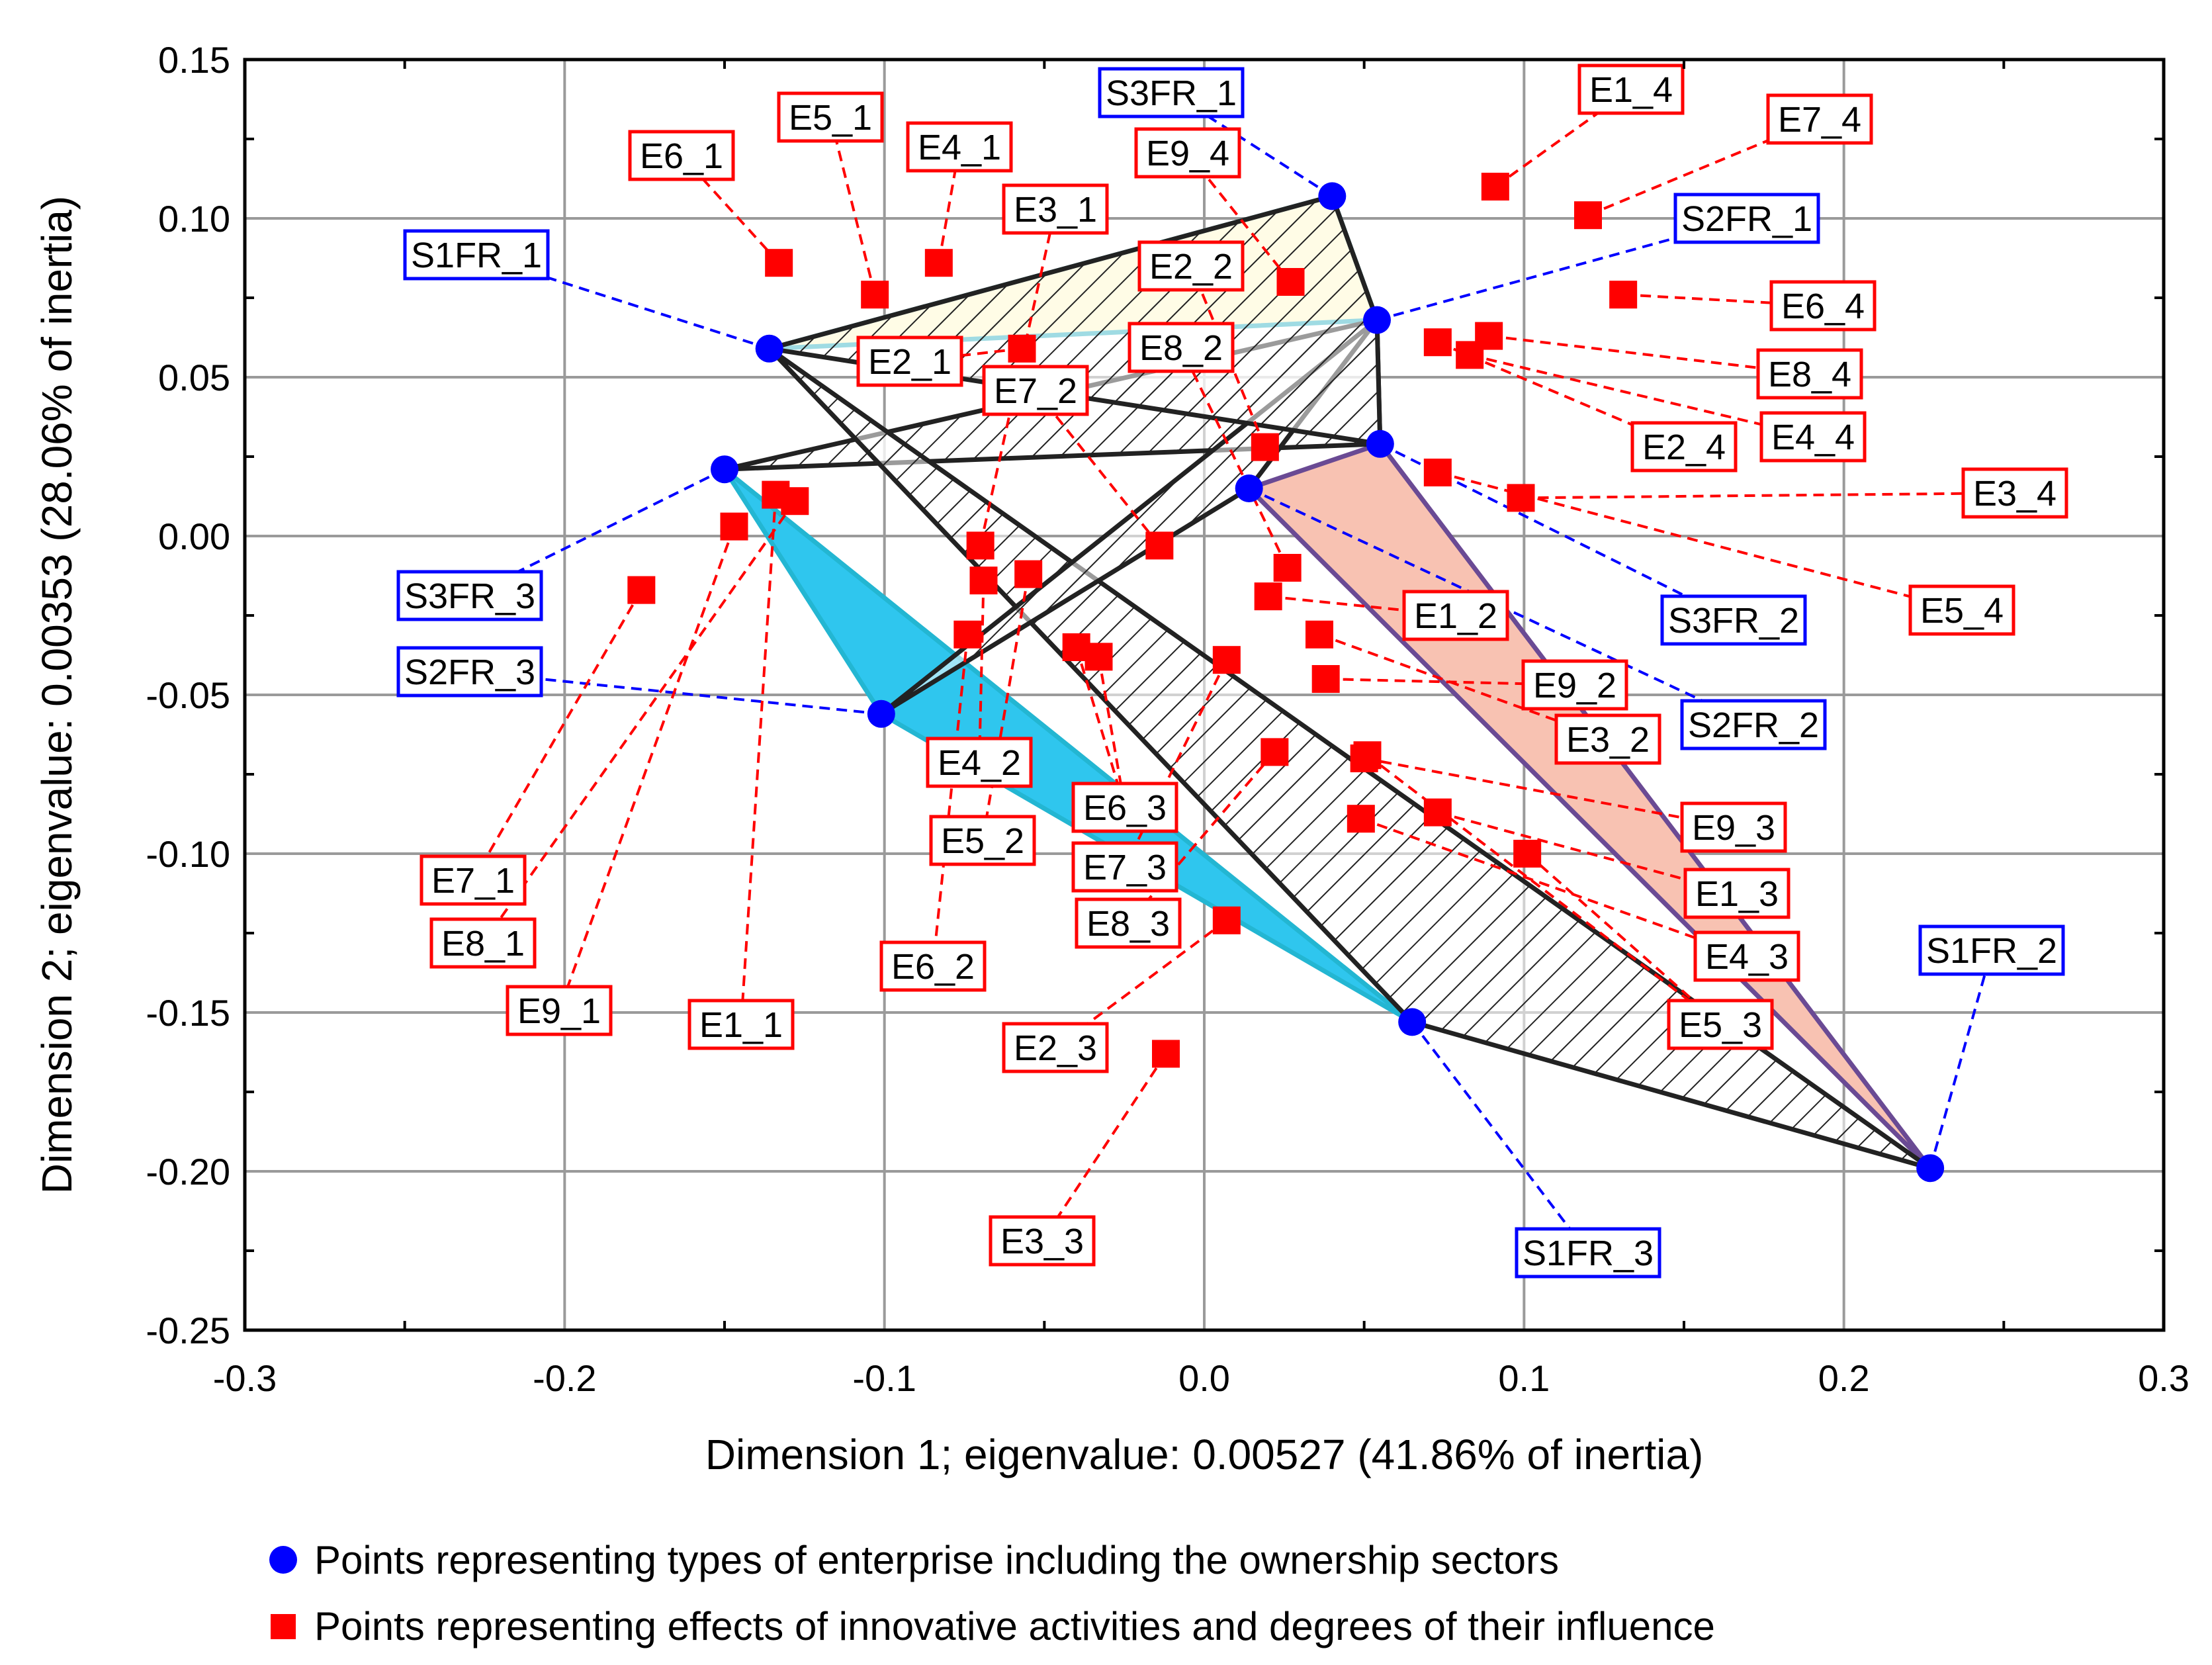 This screenshot has height=1665, width=2212. I want to click on point-label-s2fr_2: S2FR_2, so click(1753, 724).